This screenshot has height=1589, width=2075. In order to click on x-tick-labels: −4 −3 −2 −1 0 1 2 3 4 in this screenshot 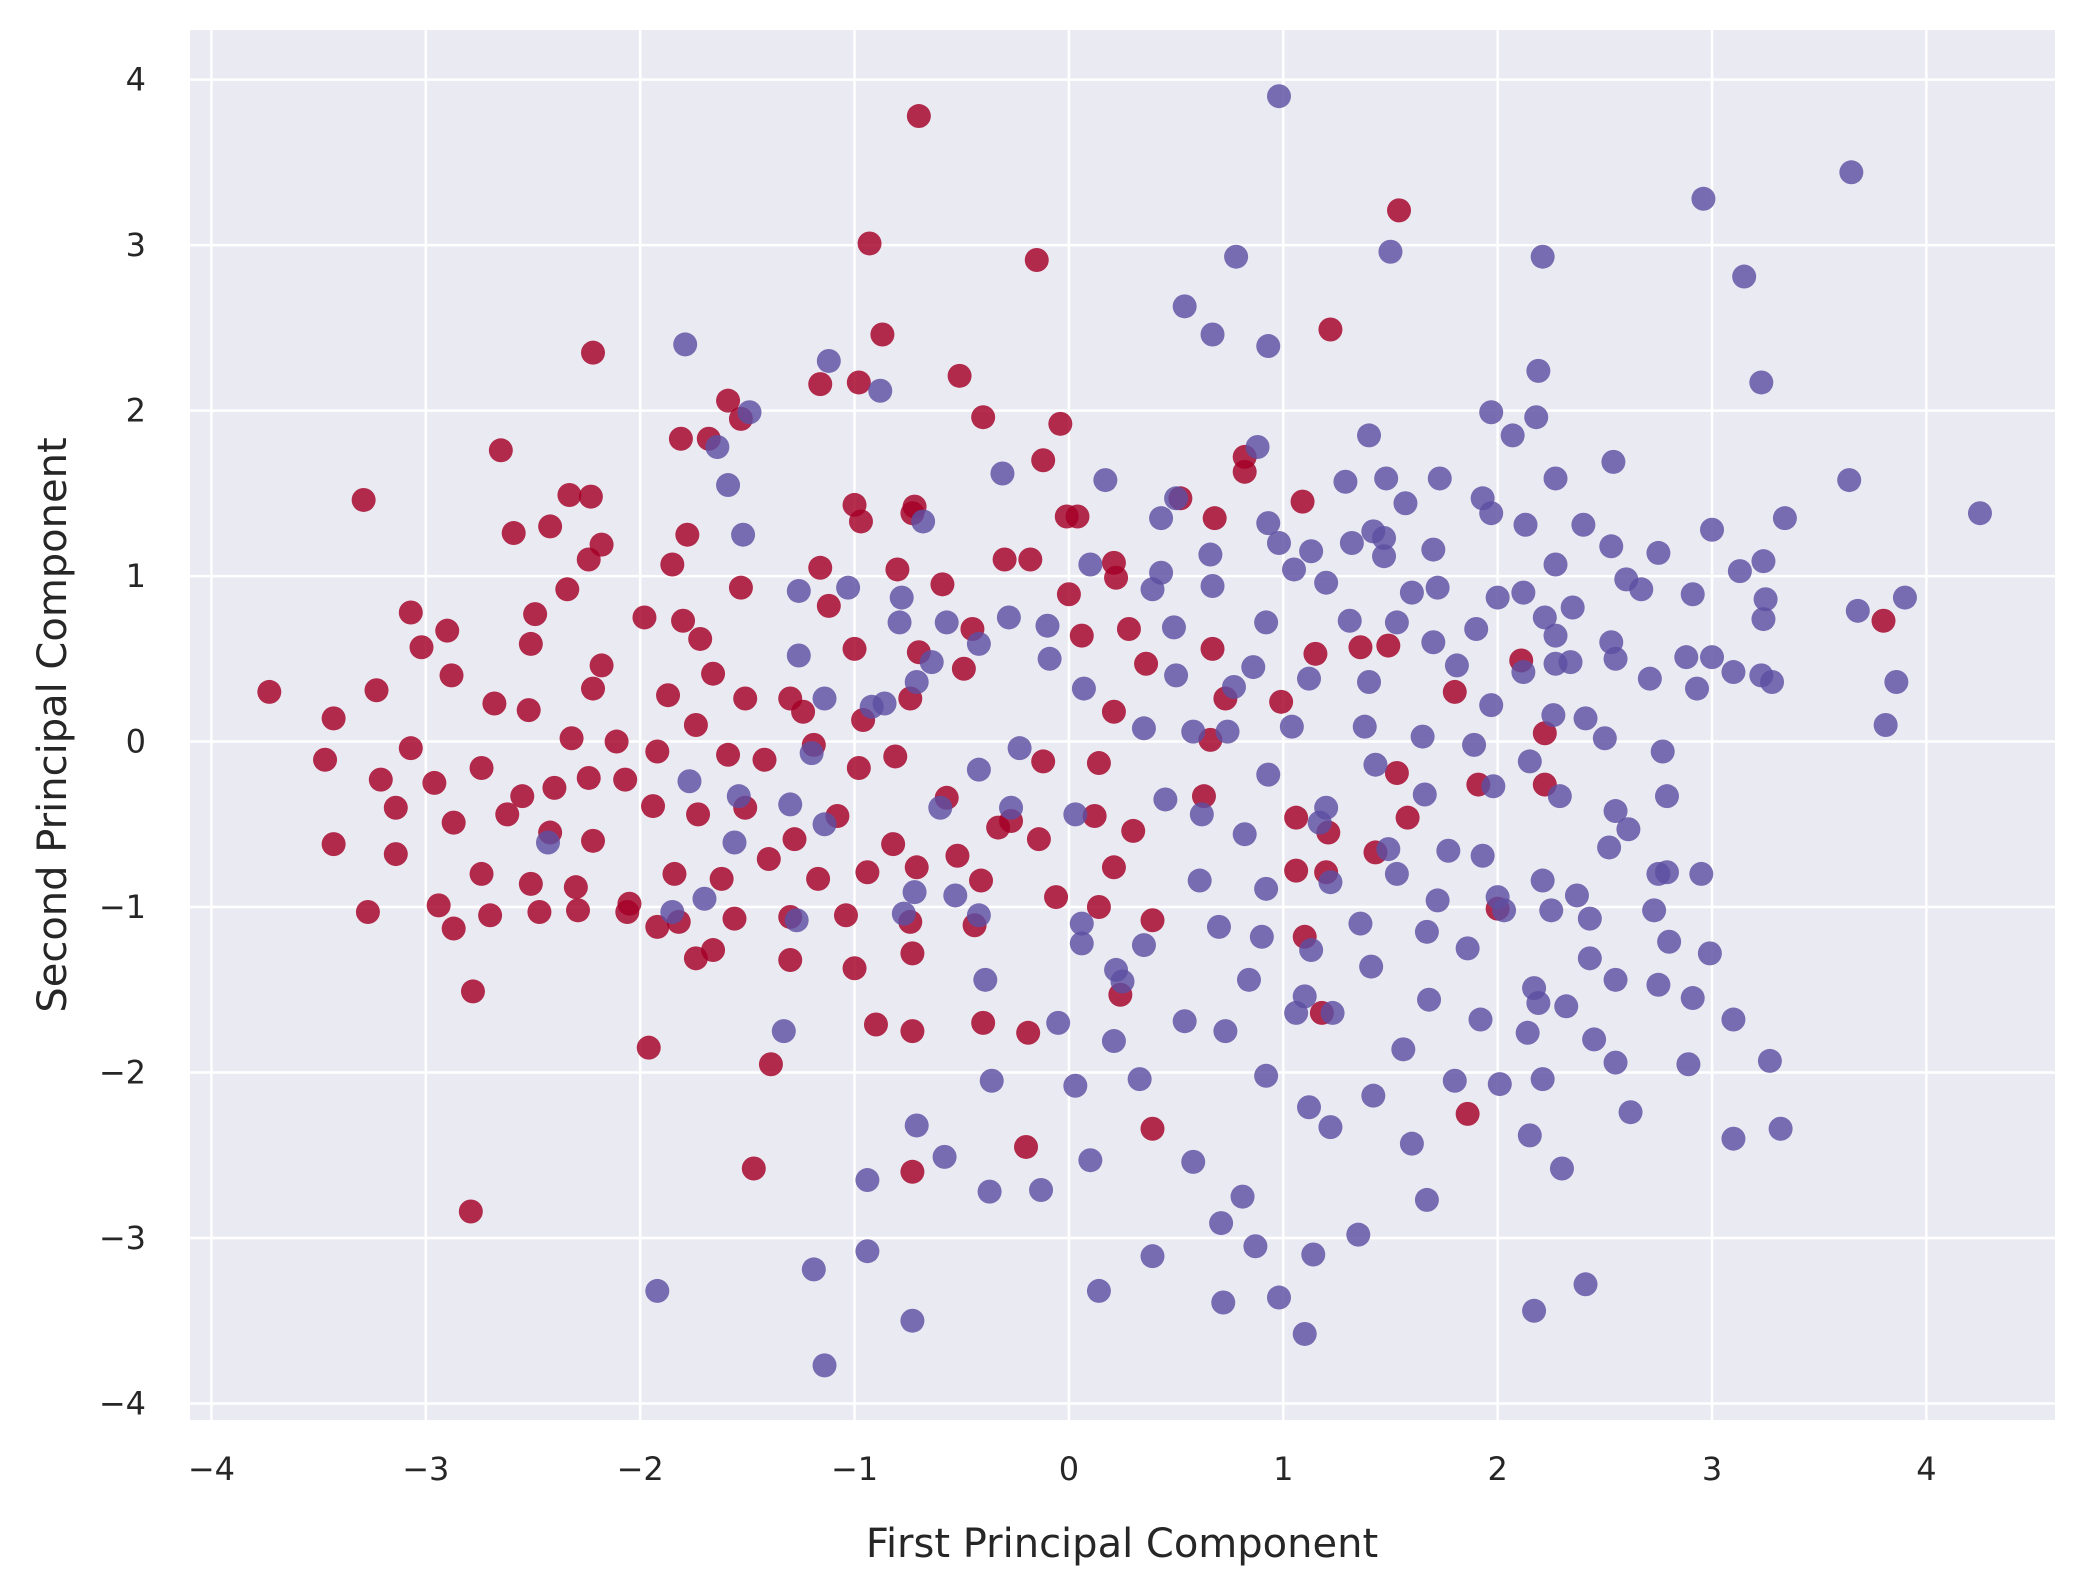, I will do `click(1062, 1469)`.